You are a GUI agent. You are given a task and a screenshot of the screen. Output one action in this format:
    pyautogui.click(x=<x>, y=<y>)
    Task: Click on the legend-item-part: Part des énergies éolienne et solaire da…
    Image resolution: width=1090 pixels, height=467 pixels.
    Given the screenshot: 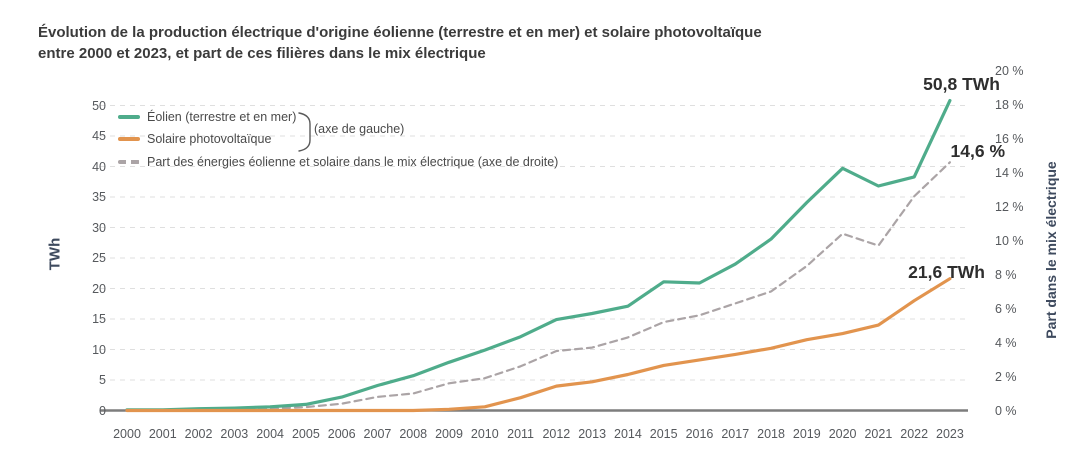 What is the action you would take?
    pyautogui.click(x=338, y=162)
    